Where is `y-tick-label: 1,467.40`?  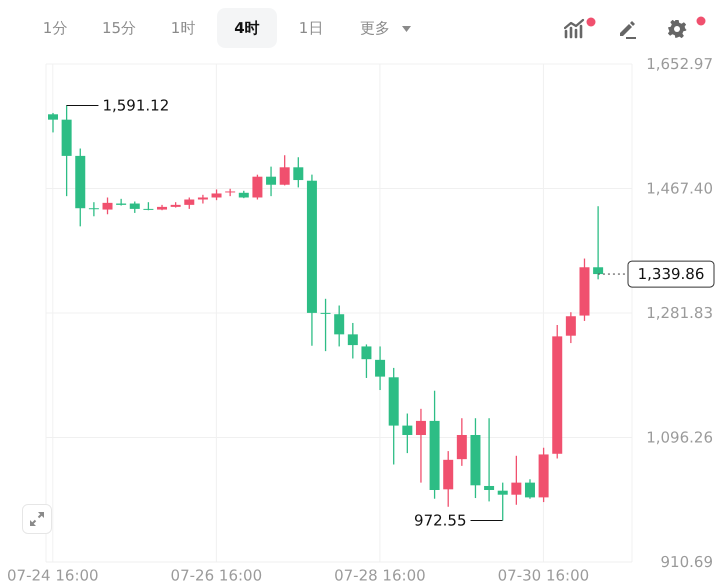
y-tick-label: 1,467.40 is located at coordinates (679, 189).